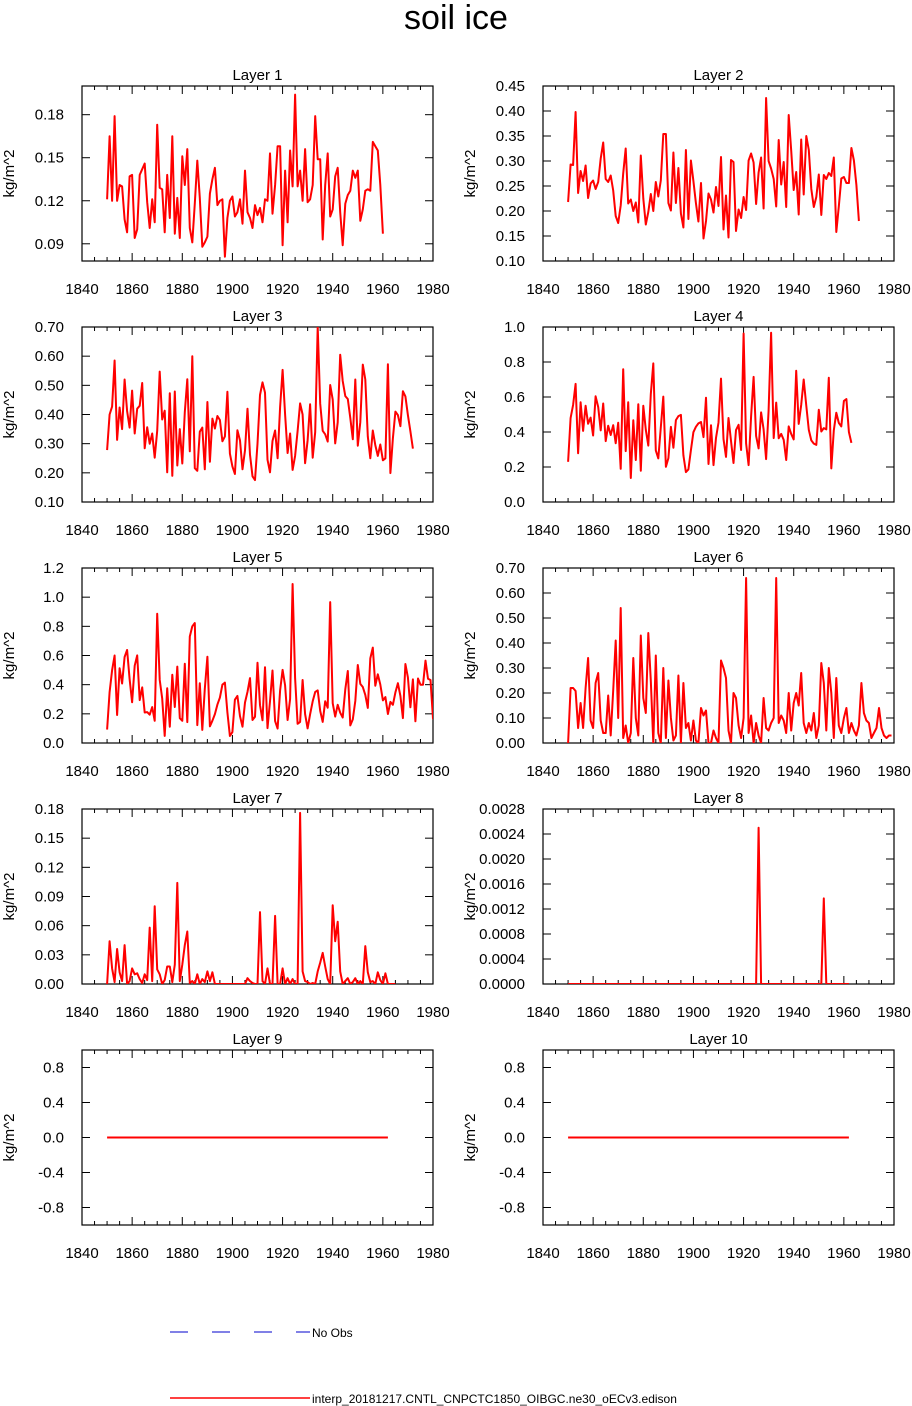  What do you see at coordinates (502, 884) in the screenshot?
I see `layer-8-ytick-label: 0.0016` at bounding box center [502, 884].